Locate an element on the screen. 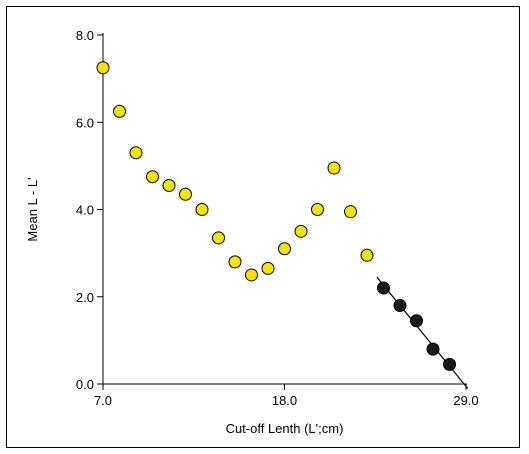 Image resolution: width=529 pixels, height=454 pixels. y-tick-label: 0.0 is located at coordinates (85, 384).